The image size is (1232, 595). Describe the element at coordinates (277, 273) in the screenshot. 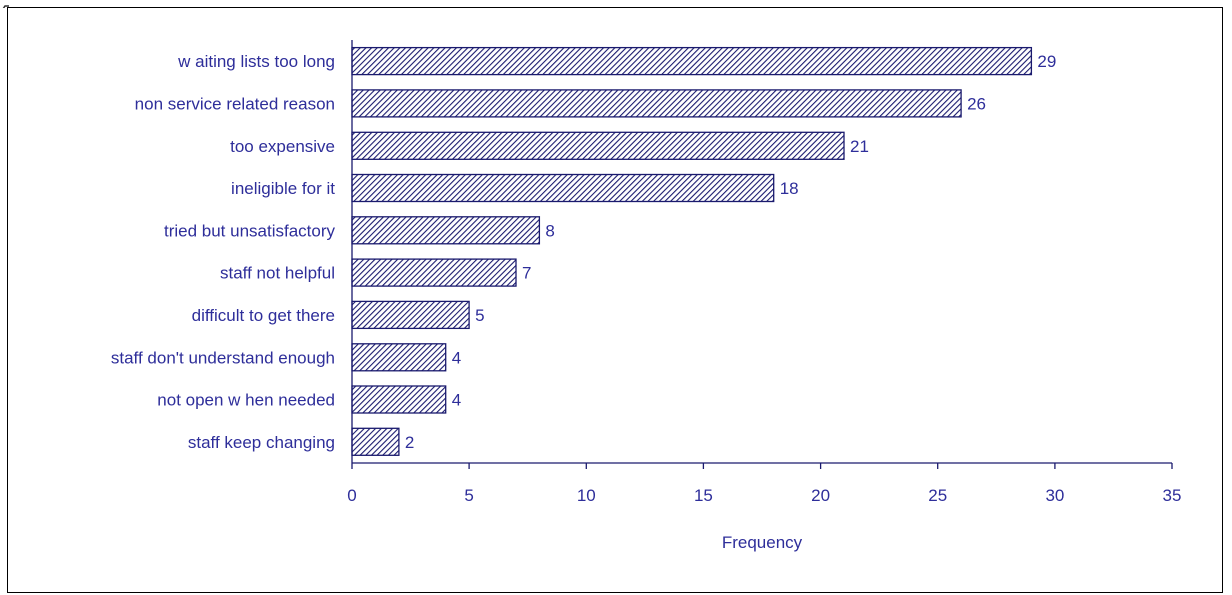

I see `category-label: staff not helpful` at that location.